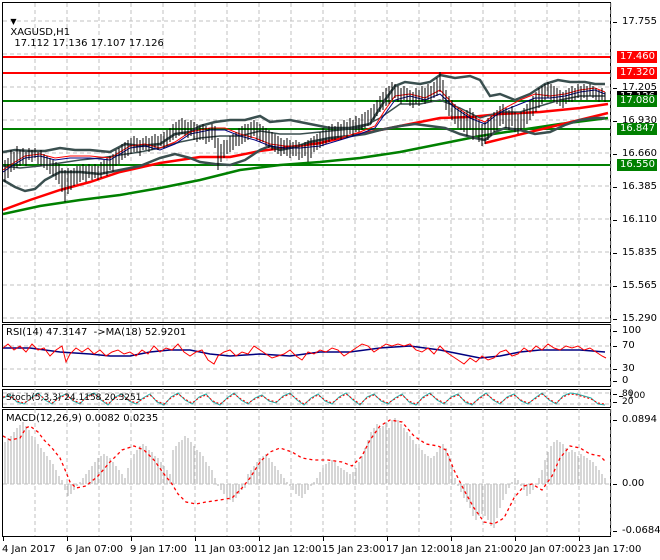 Image resolution: width=660 pixels, height=560 pixels. I want to click on time-label: 15 Jan 23:00, so click(354, 549).